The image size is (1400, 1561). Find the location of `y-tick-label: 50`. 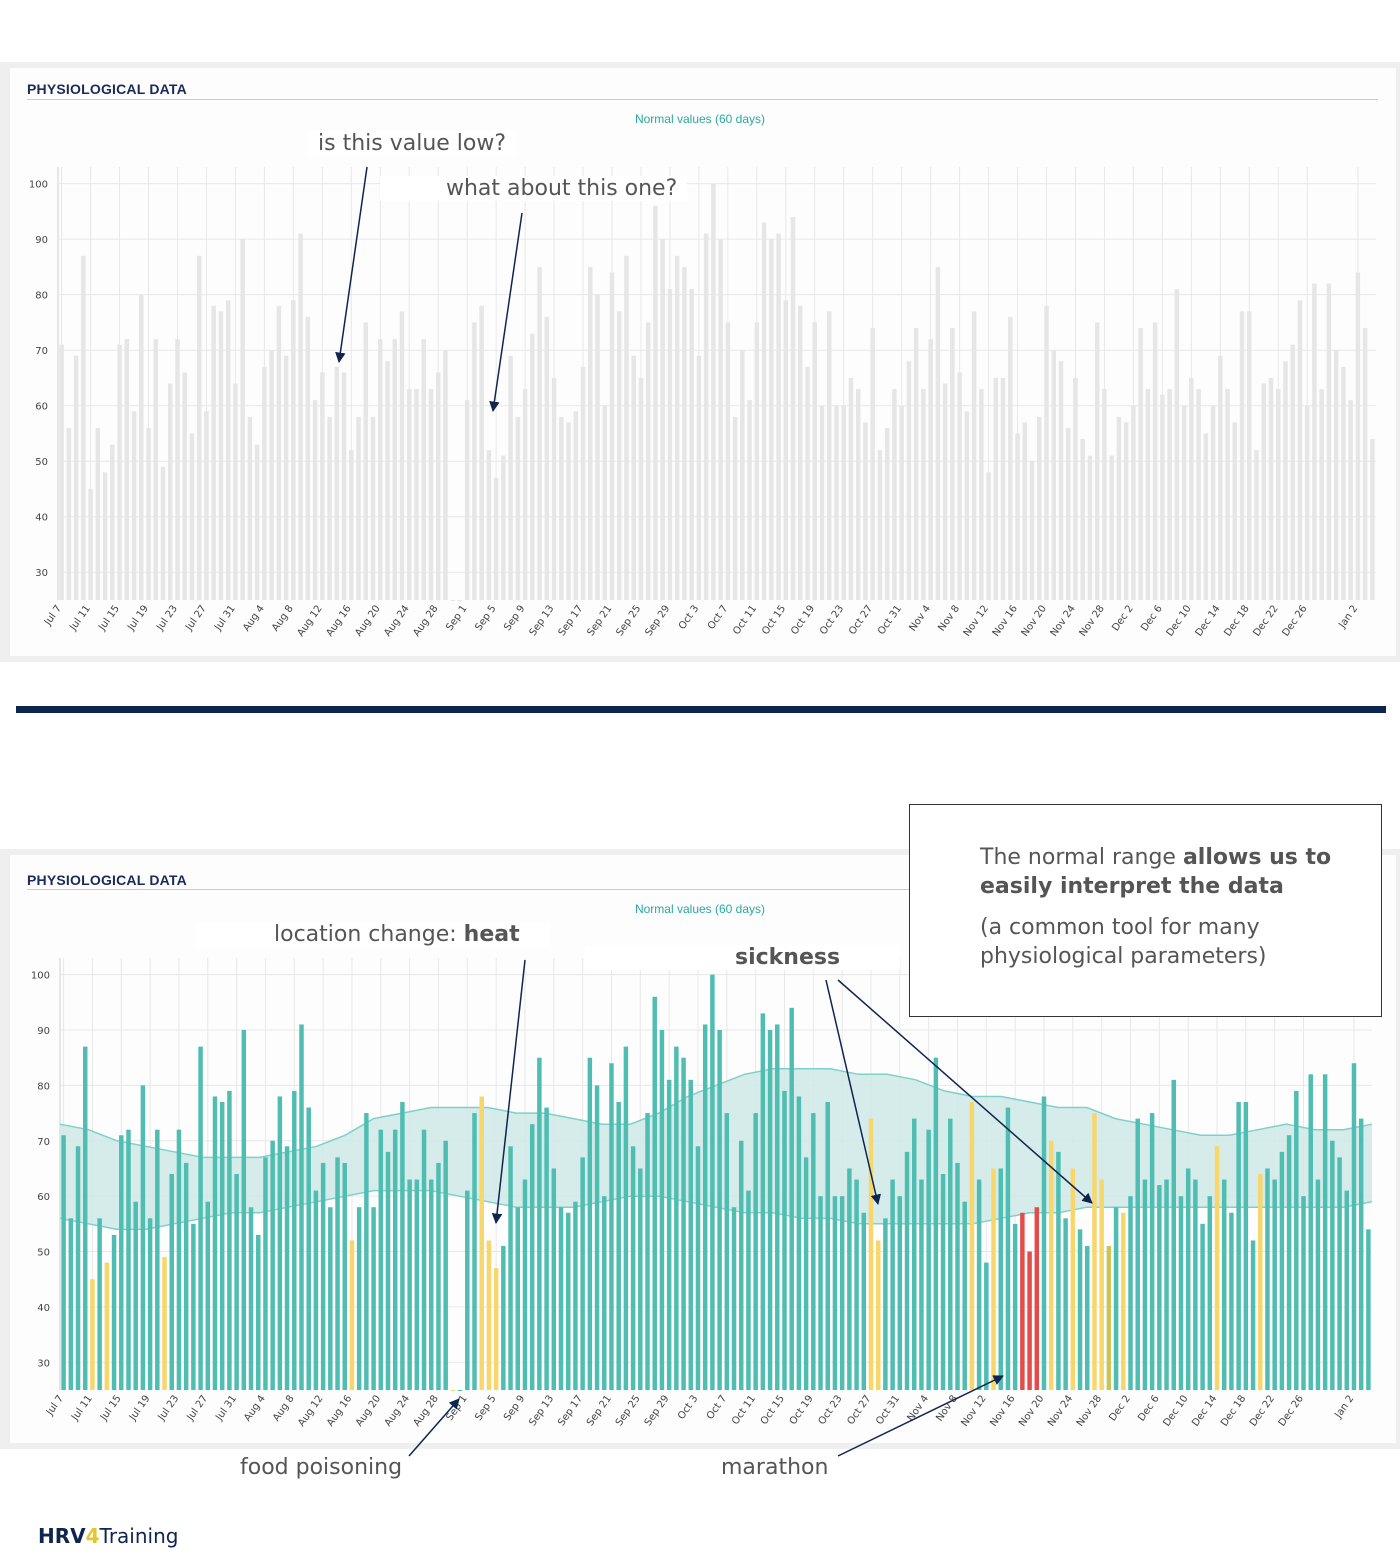

y-tick-label: 50 is located at coordinates (43, 1253).